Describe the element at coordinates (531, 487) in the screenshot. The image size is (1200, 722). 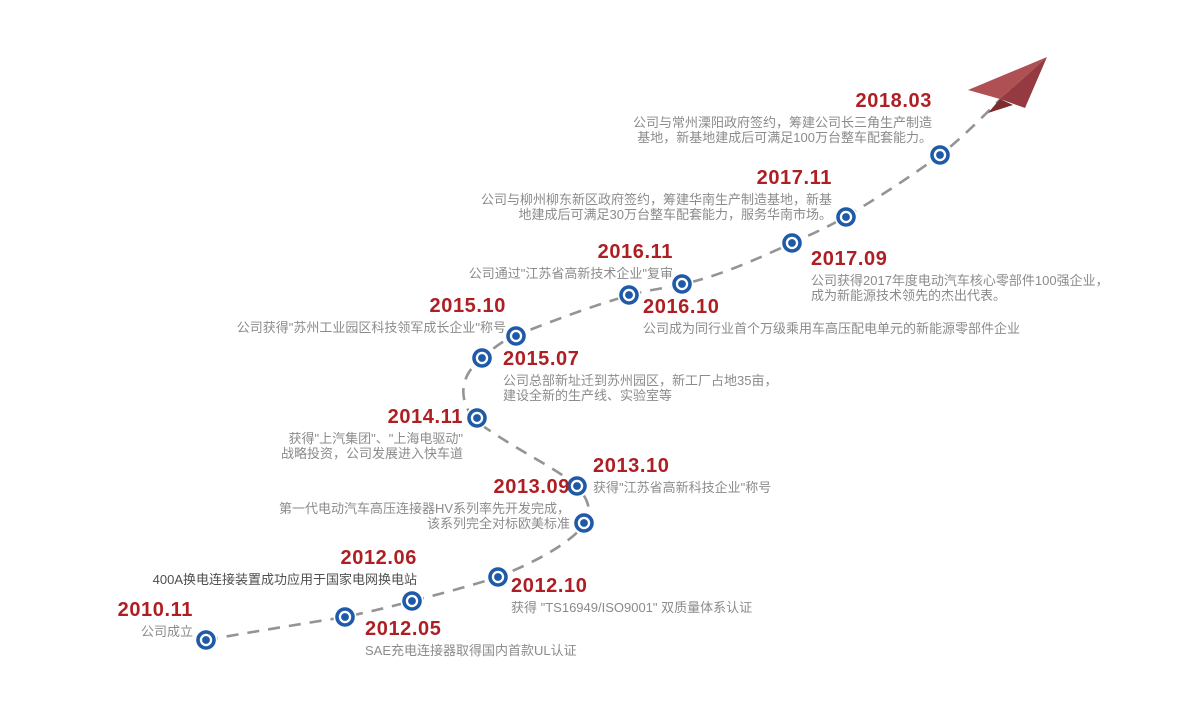
I see `milestone-date: 2013.09` at that location.